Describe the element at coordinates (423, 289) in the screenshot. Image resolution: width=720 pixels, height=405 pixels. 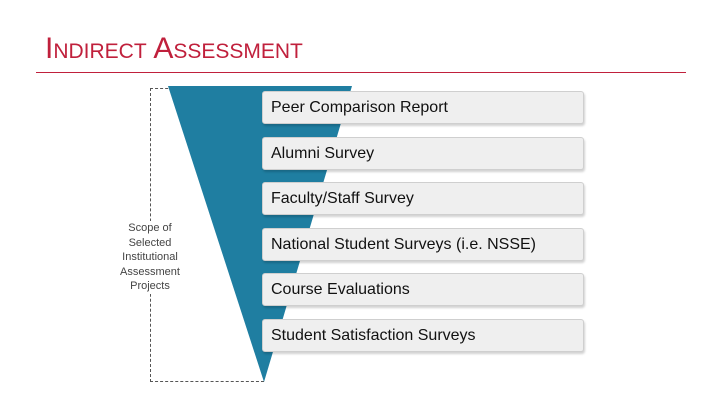
I see `list-item-course-evaluations: Course Evaluations` at that location.